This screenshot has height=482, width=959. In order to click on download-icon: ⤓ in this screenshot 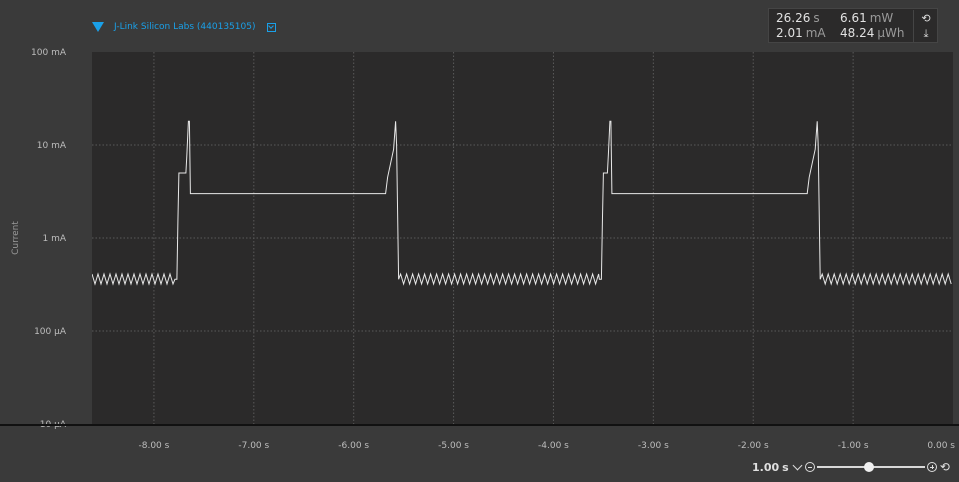, I will do `click(925, 34)`.